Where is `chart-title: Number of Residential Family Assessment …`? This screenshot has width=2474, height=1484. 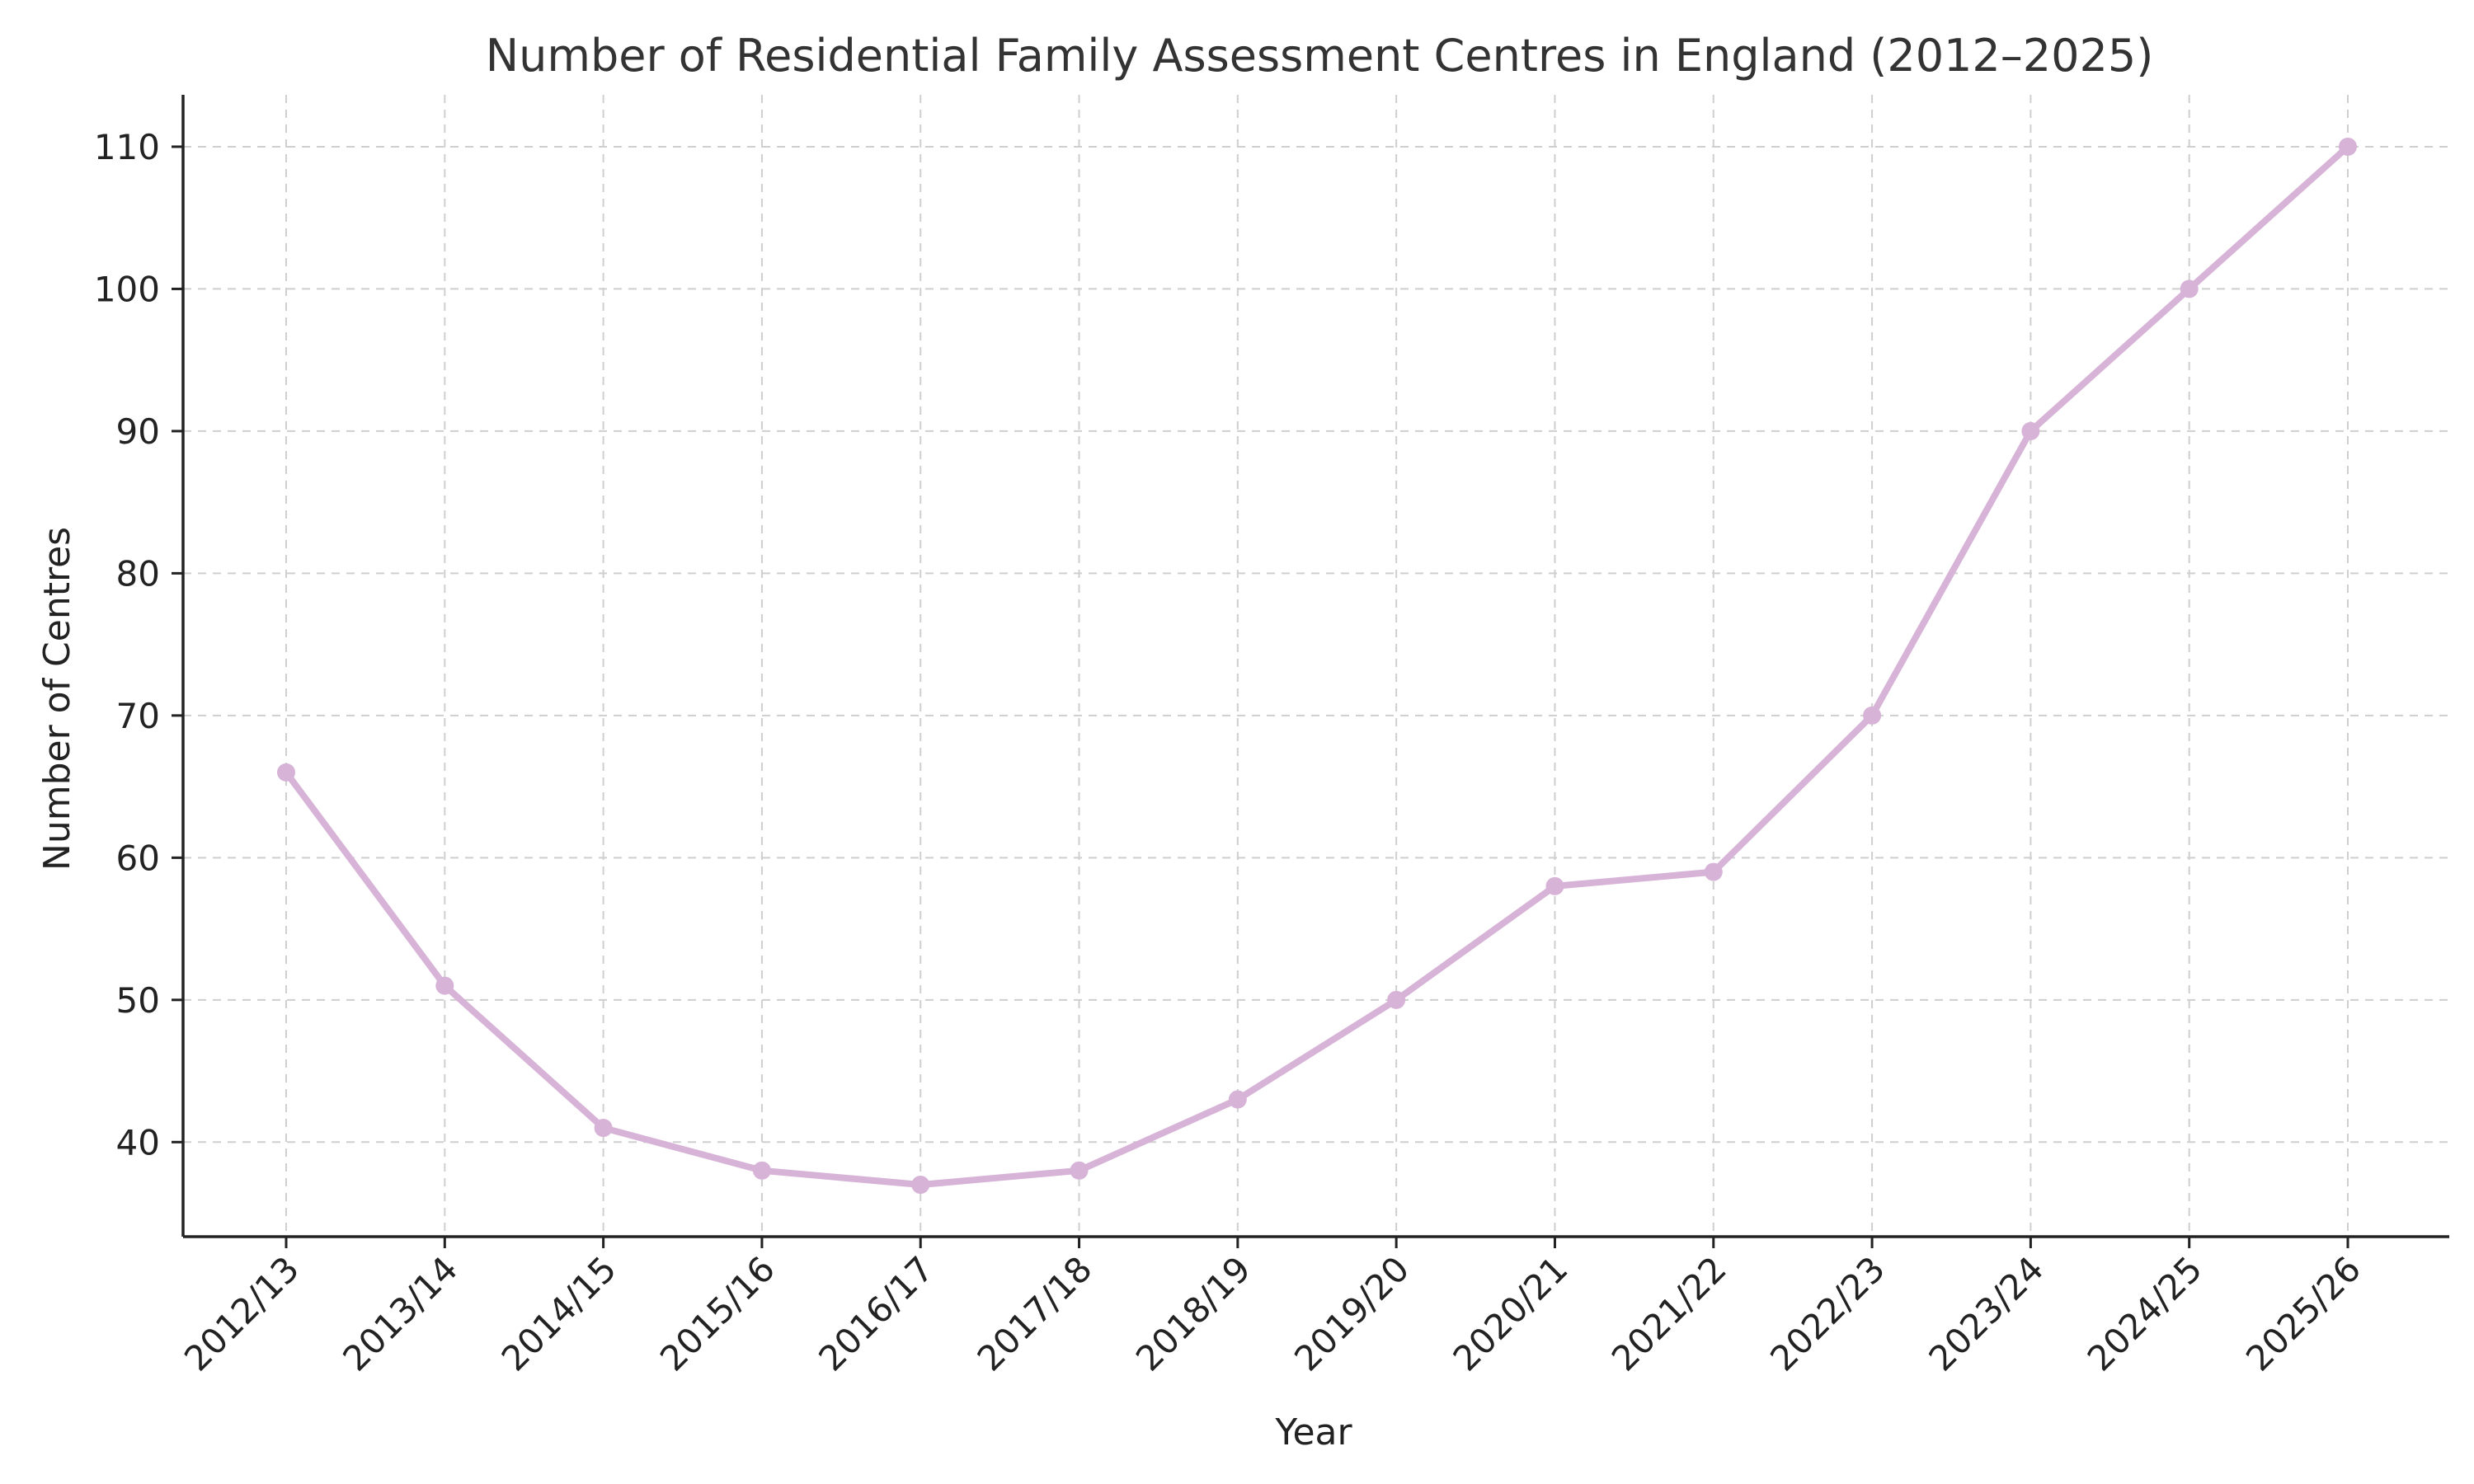
chart-title: Number of Residential Family Assessment … is located at coordinates (1320, 56).